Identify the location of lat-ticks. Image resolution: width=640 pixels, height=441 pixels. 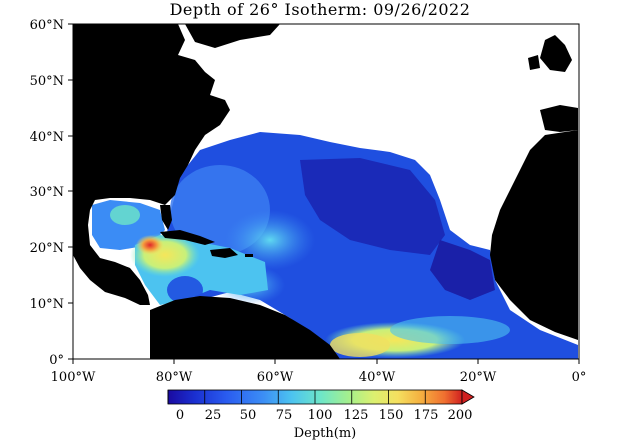
(70, 191).